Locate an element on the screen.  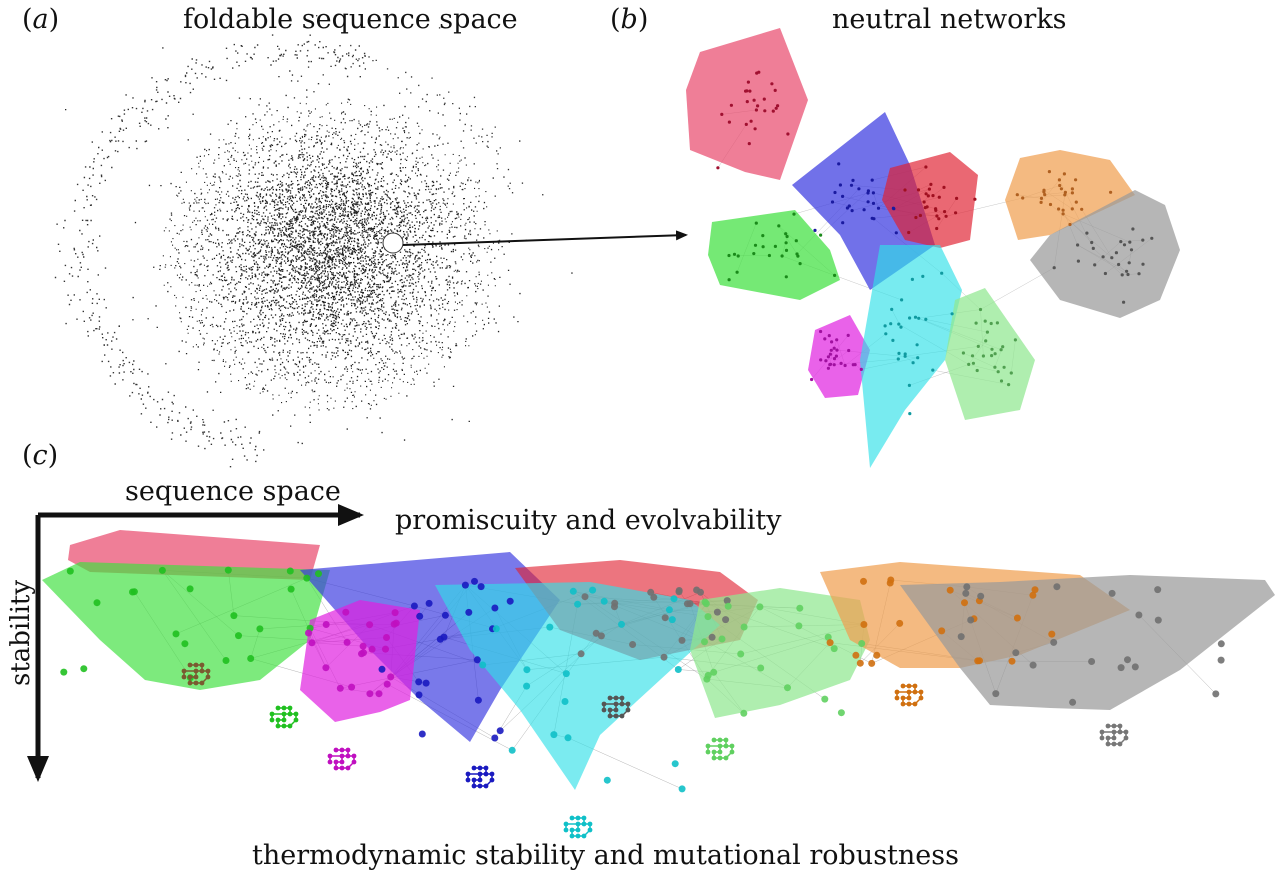
network-red is located at coordinates (930, 200).